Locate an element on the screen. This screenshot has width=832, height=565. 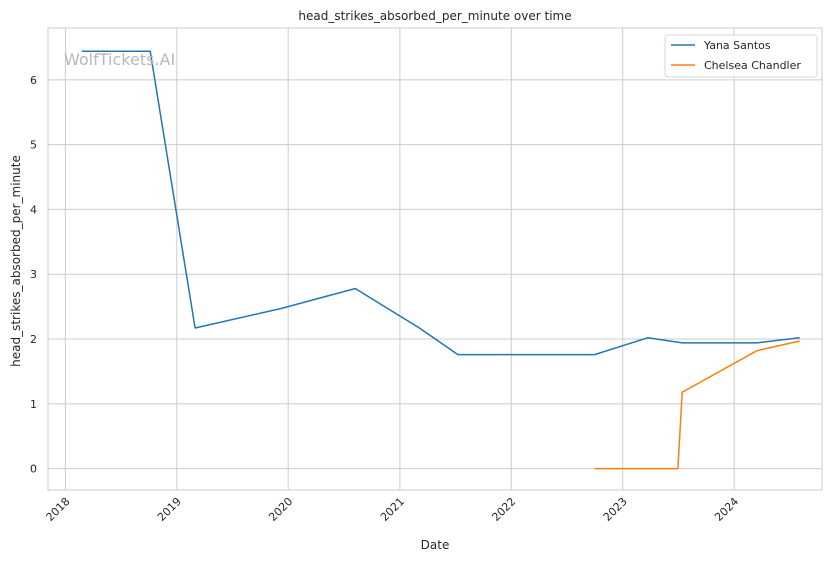
x-tick-label: 2021 is located at coordinates (392, 509).